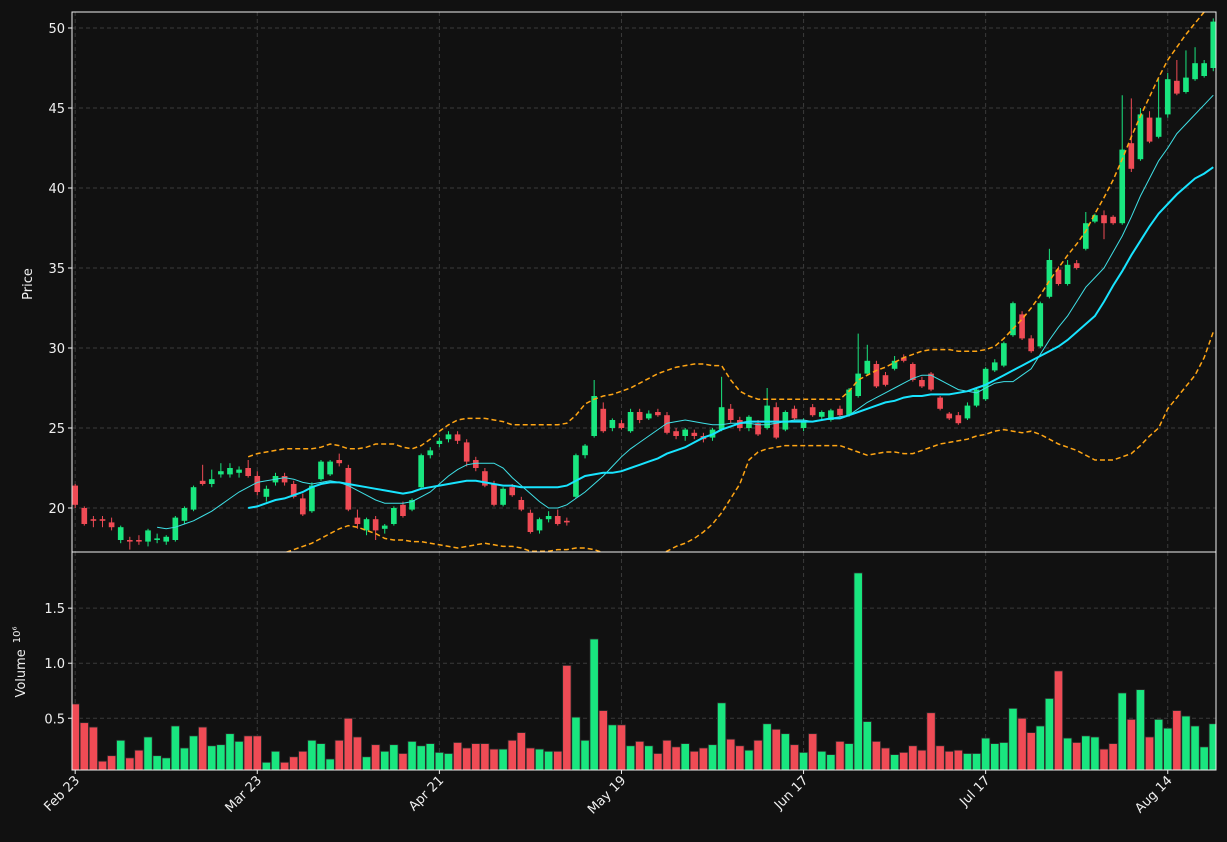 The height and width of the screenshot is (842, 1227). What do you see at coordinates (56, 189) in the screenshot?
I see `y-tick-label: 40` at bounding box center [56, 189].